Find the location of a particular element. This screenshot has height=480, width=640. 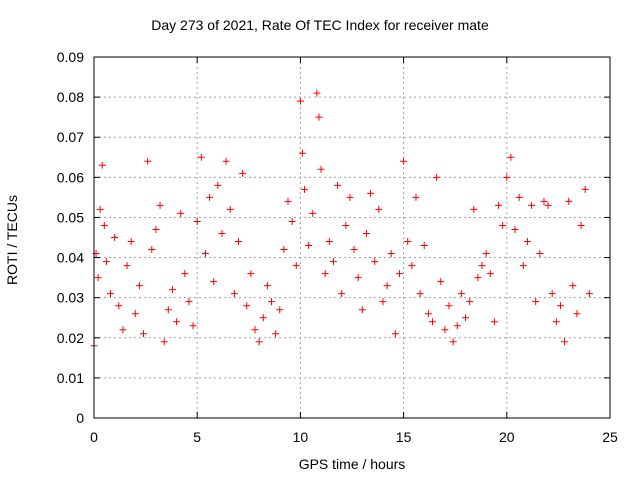

y-tick-label: 0.05 is located at coordinates (70, 217).